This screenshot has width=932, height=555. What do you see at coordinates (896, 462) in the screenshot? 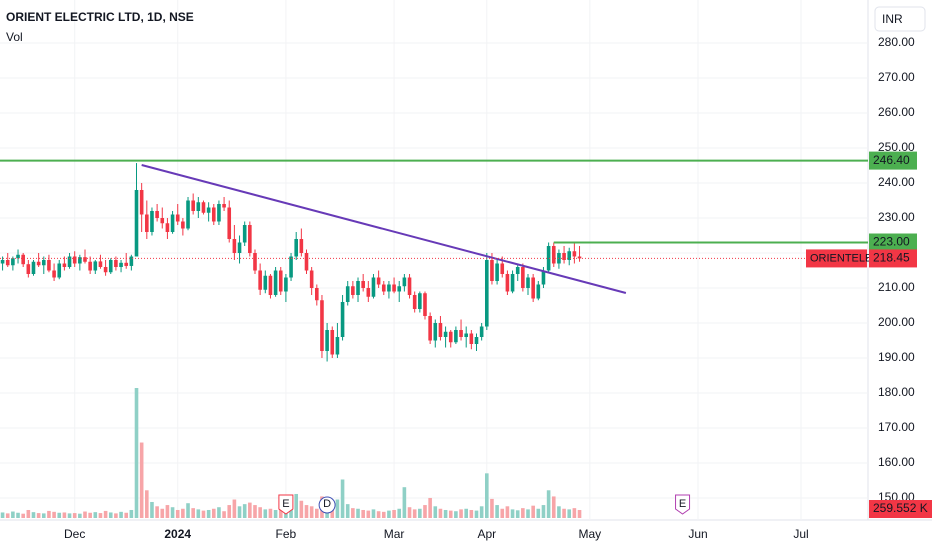
I see `y-tick-label: 160.00` at bounding box center [896, 462].